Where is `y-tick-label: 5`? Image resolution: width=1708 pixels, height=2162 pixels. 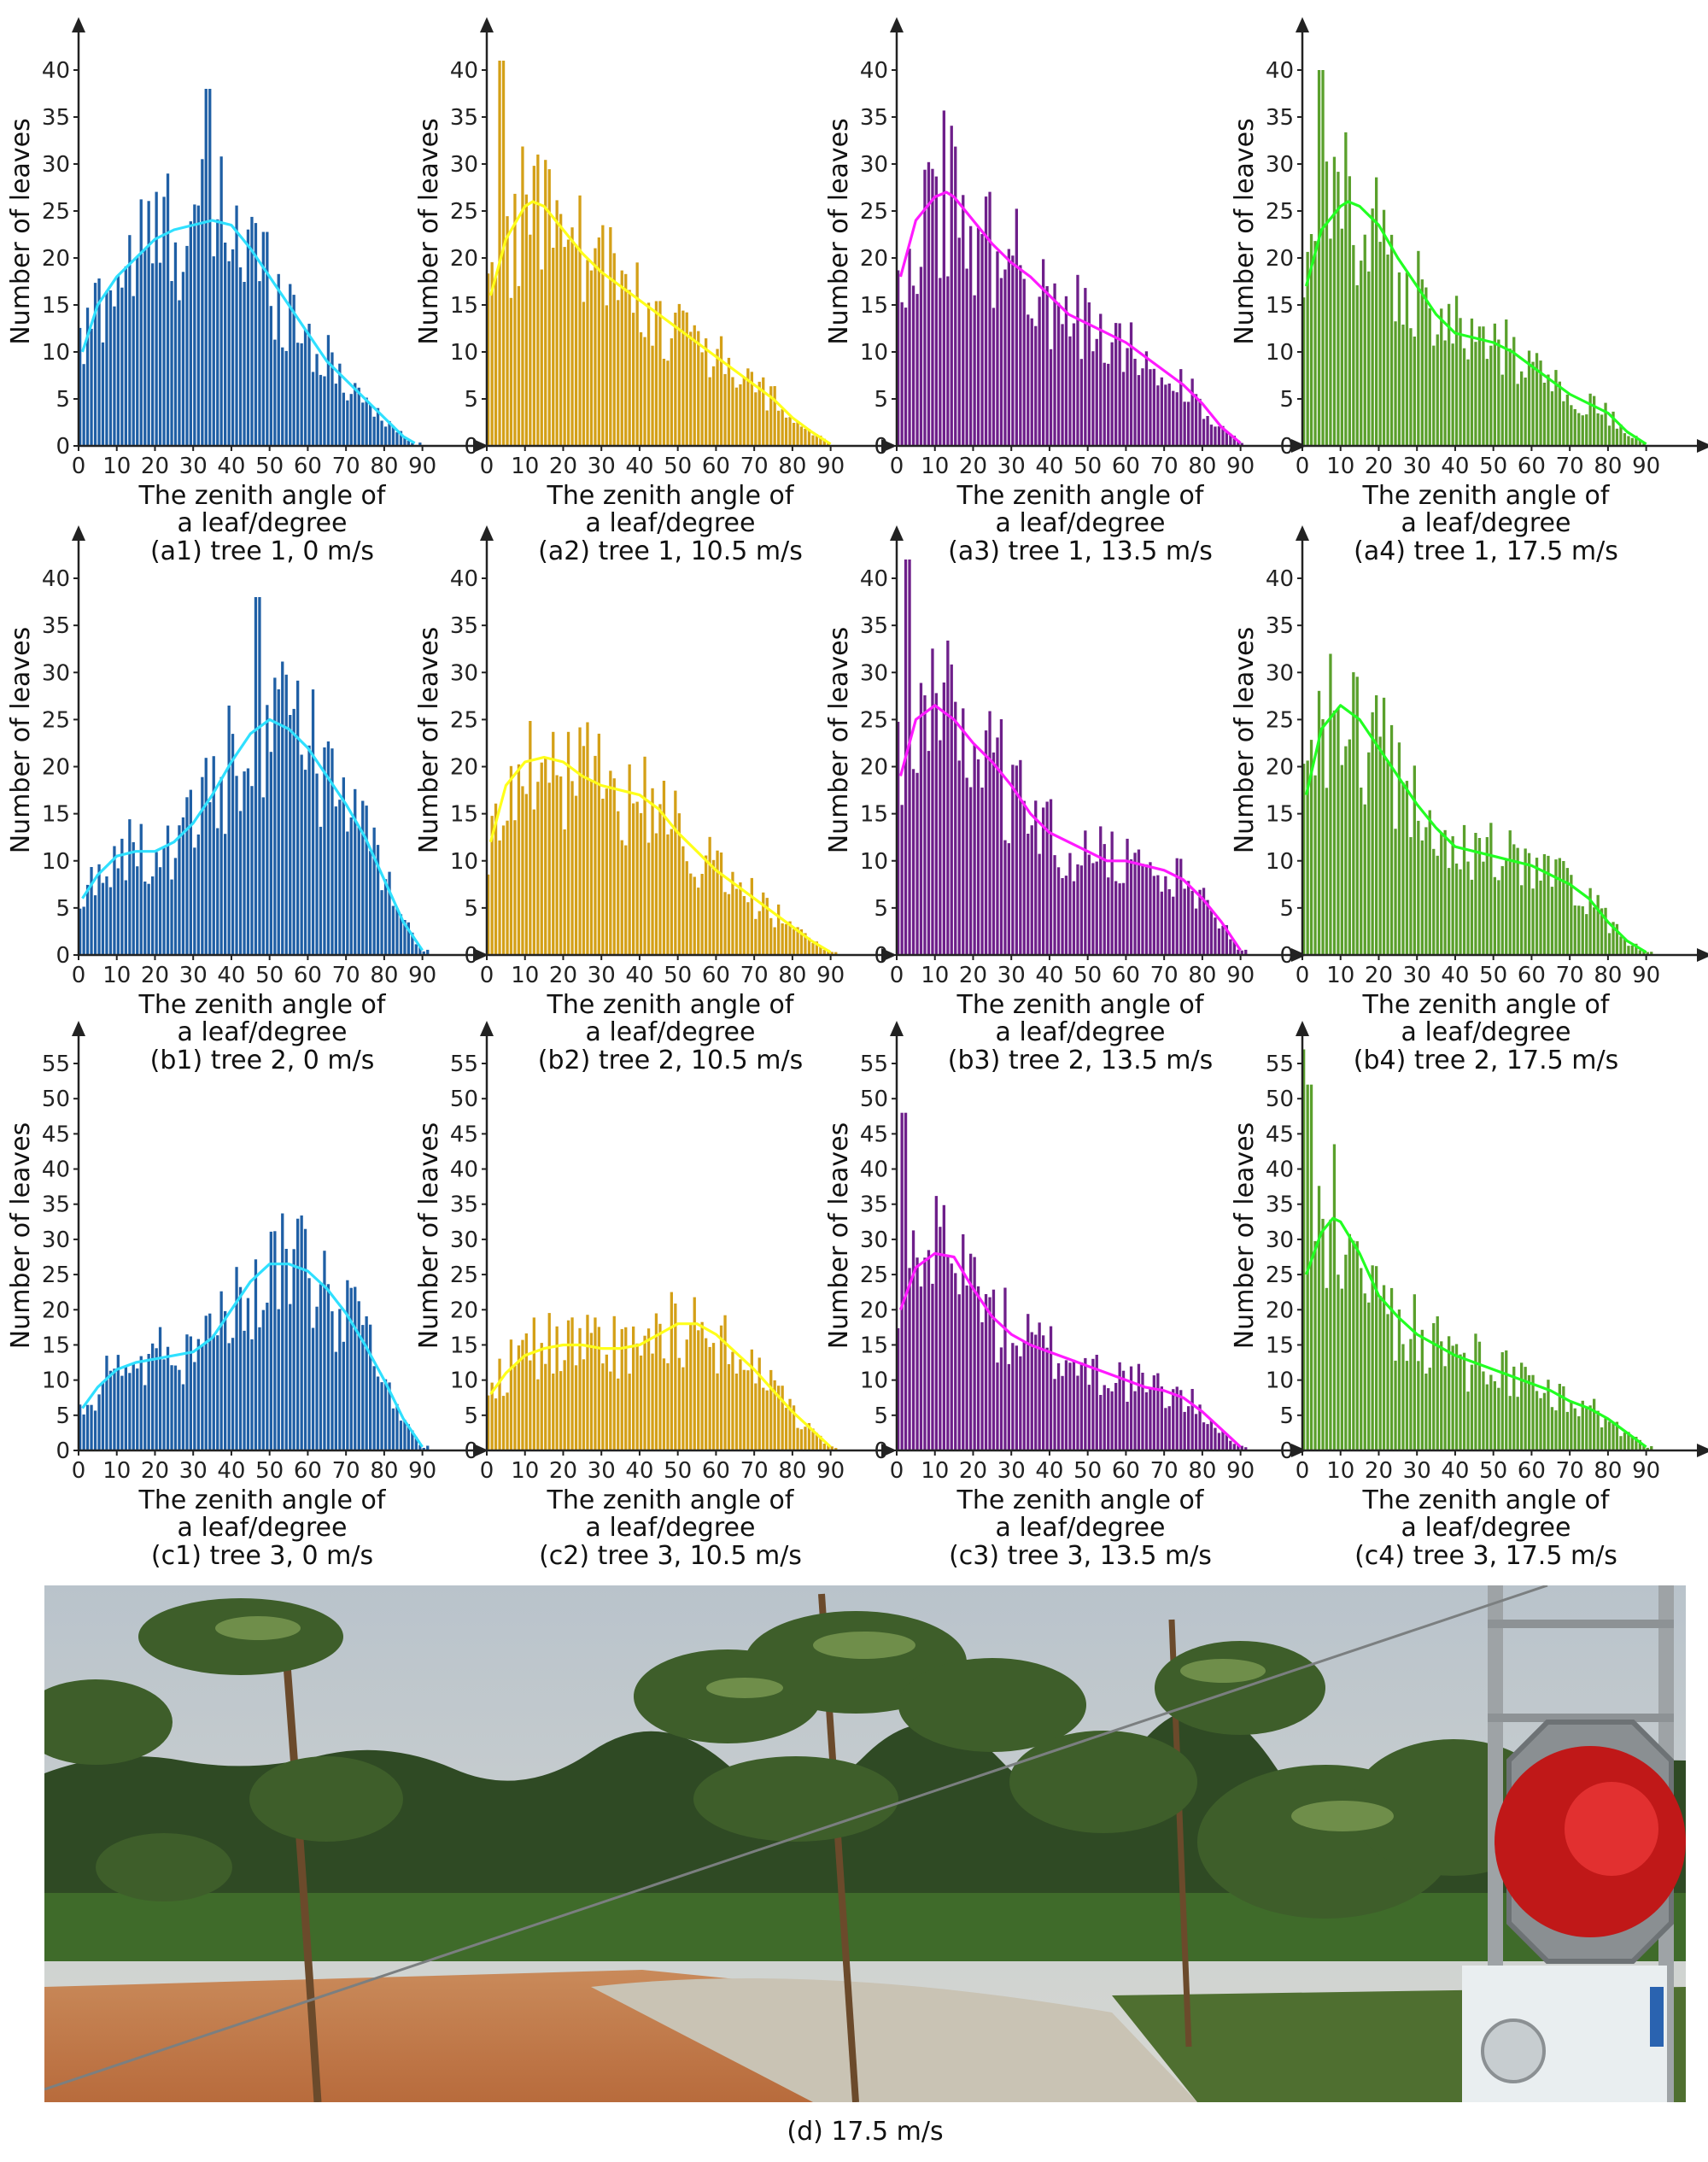 y-tick-label: 5 is located at coordinates (1286, 1416).